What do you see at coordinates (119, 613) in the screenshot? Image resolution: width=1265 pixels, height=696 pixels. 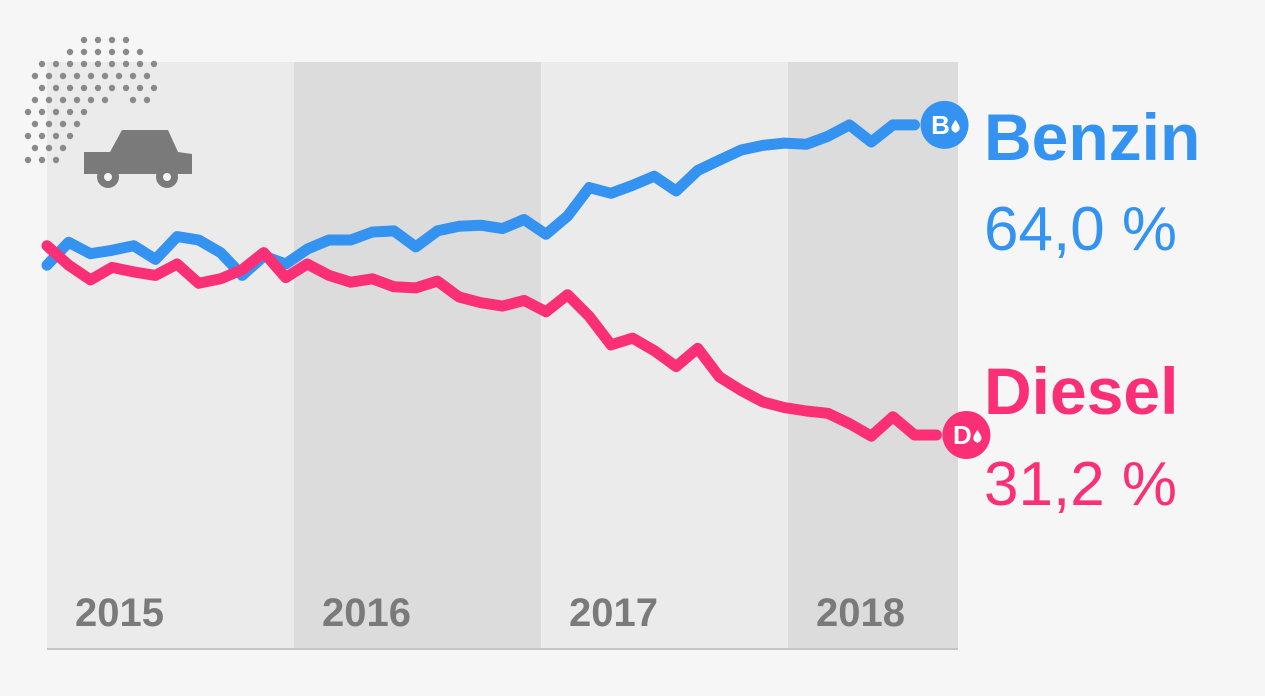 I see `year-label-2015: 2015` at bounding box center [119, 613].